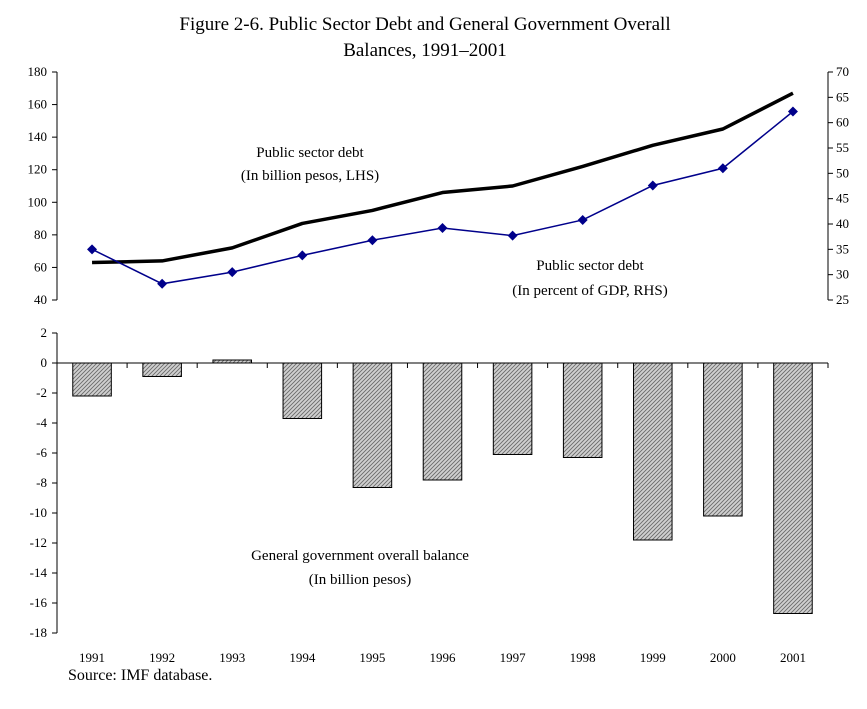 Image resolution: width=867 pixels, height=709 pixels. What do you see at coordinates (92, 657) in the screenshot?
I see `year-tick-label: 1991` at bounding box center [92, 657].